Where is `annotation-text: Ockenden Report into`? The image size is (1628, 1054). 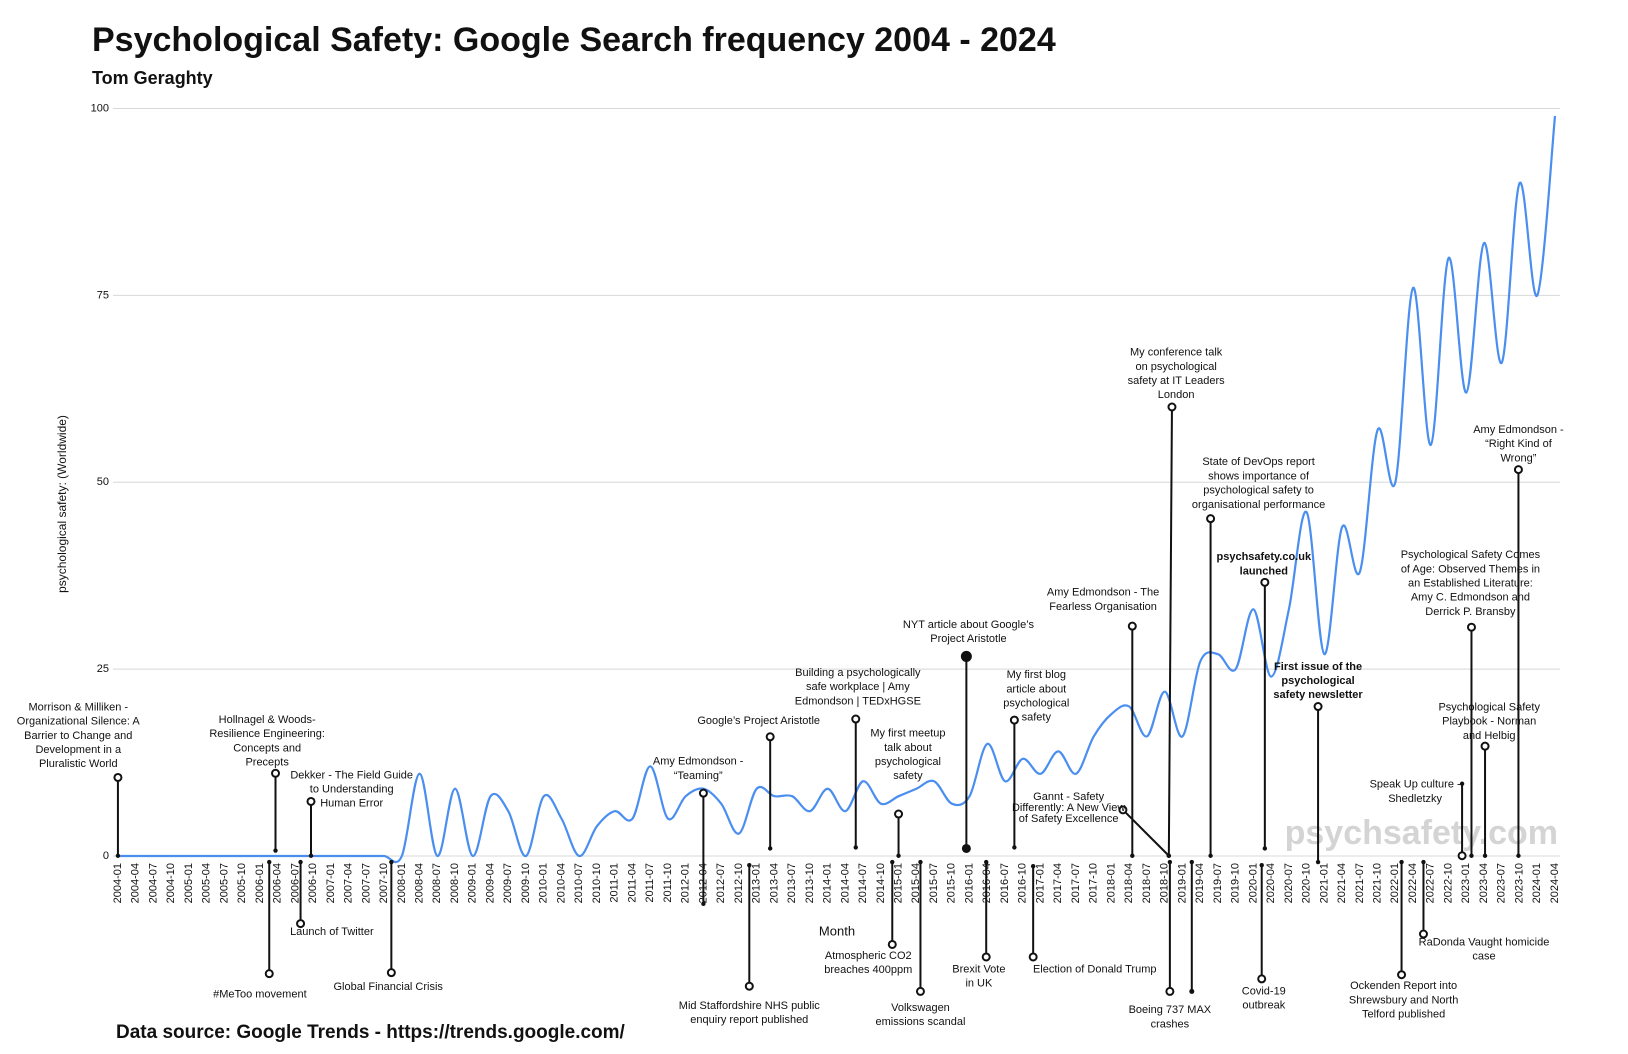 annotation-text: Ockenden Report into is located at coordinates (1403, 986).